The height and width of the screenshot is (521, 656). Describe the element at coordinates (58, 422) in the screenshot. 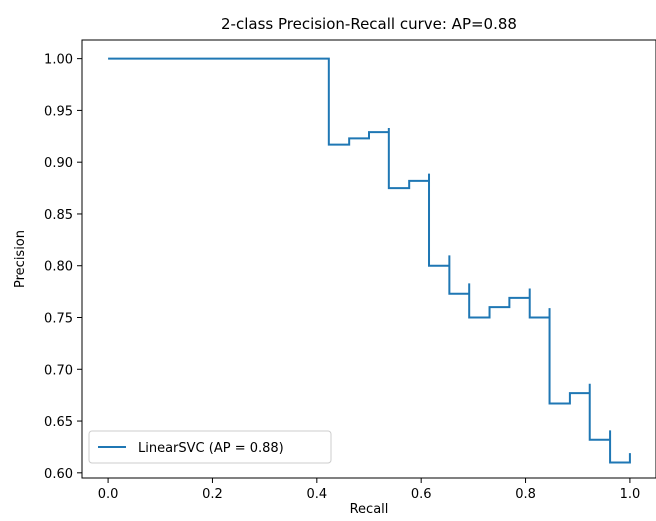

I see `y-tick-label: 0.65` at that location.